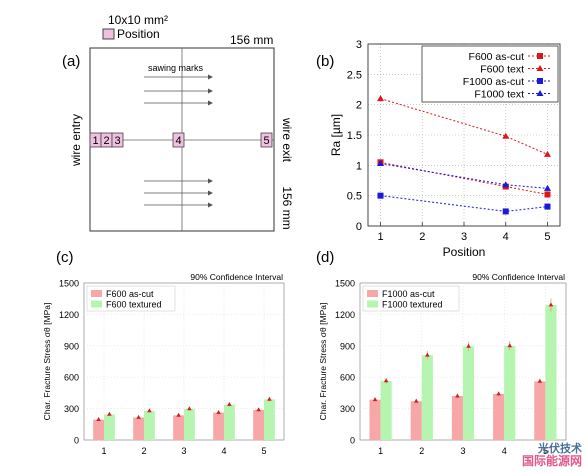  What do you see at coordinates (345, 284) in the screenshot?
I see `chart-d-ytick-label: 1500` at bounding box center [345, 284].